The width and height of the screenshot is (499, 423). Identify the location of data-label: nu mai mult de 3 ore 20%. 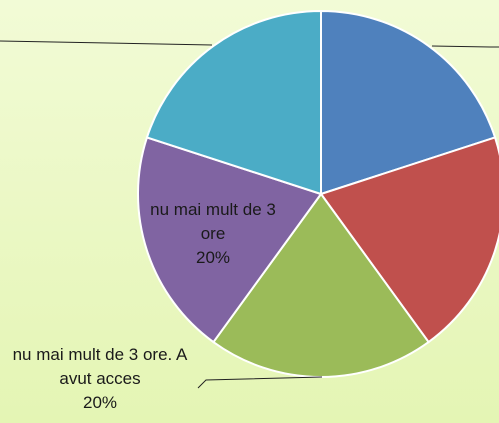
(213, 234).